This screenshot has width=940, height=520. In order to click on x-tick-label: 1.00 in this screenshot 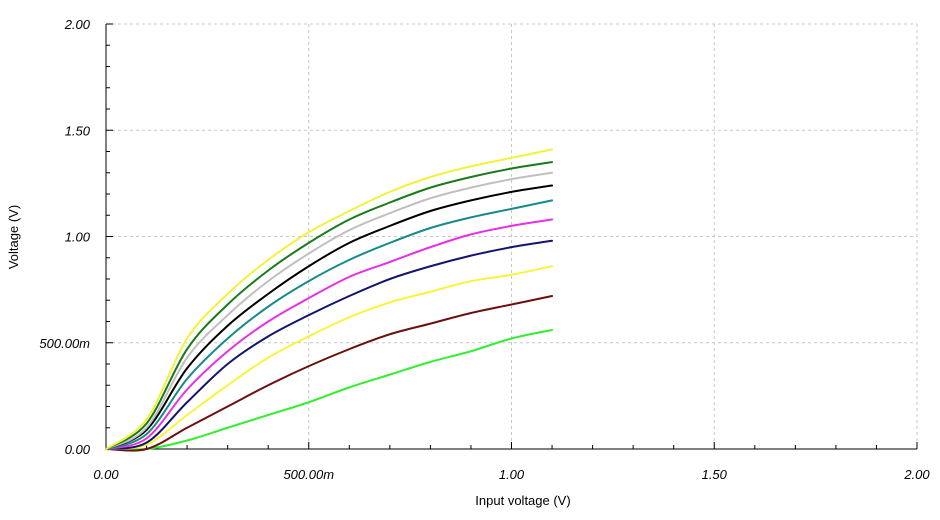, I will do `click(512, 474)`.